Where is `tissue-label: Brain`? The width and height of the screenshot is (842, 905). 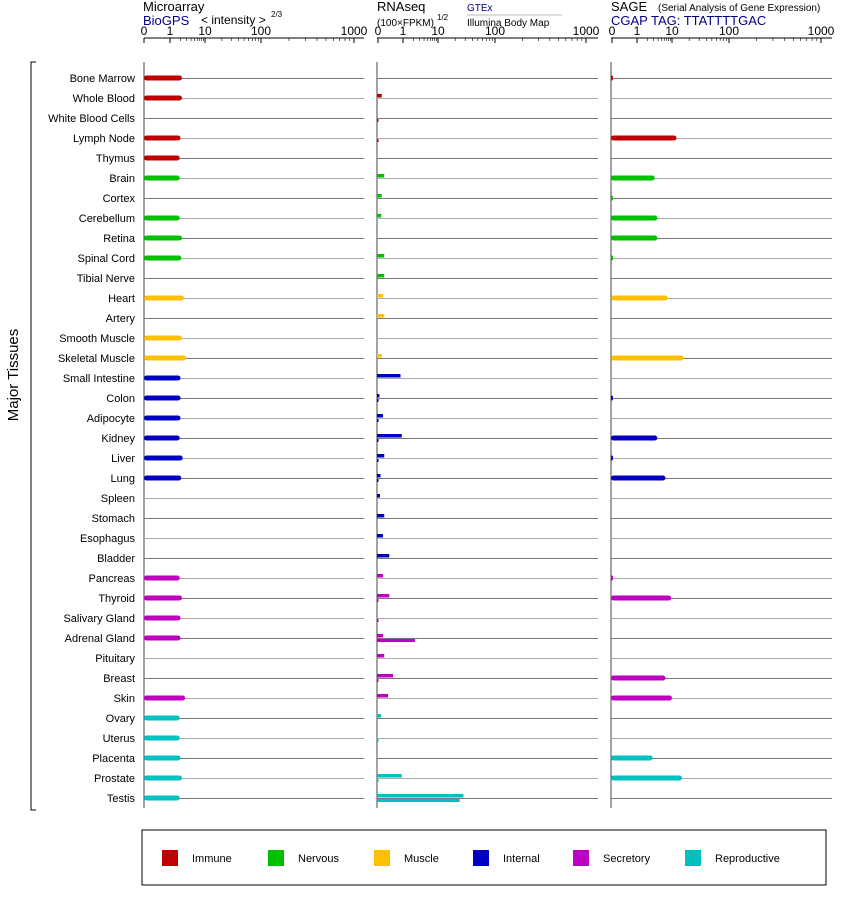 tissue-label: Brain is located at coordinates (122, 179).